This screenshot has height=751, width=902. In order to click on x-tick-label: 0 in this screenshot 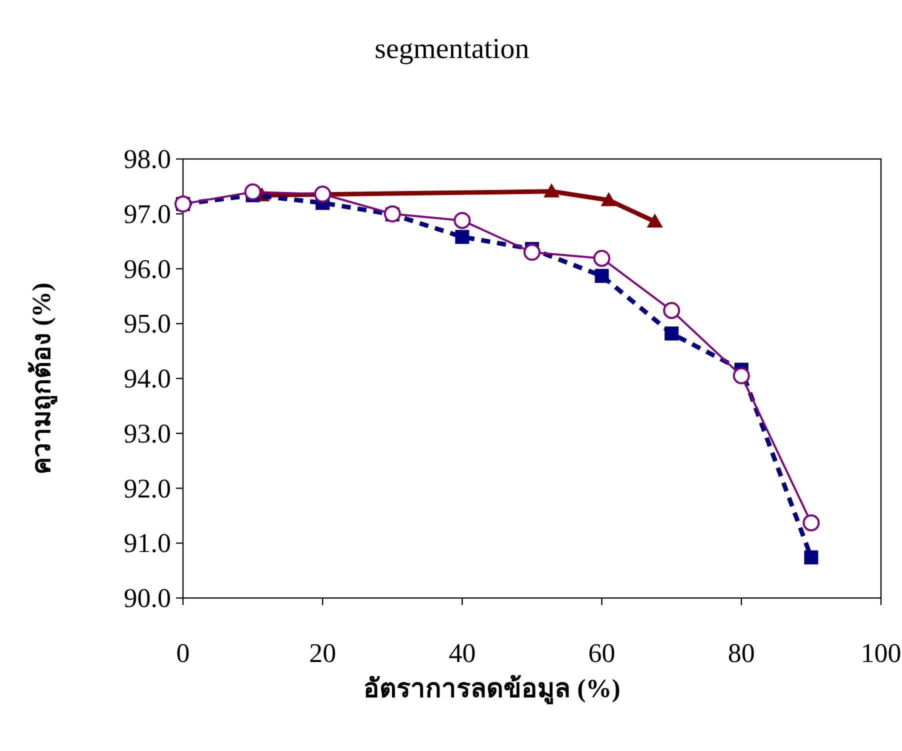, I will do `click(183, 653)`.